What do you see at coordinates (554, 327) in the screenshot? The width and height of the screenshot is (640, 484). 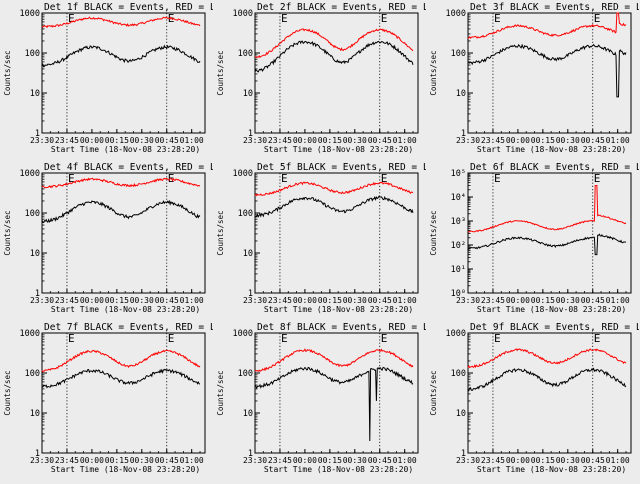 I see `panel-title: Det 9f BLACK = Events, RED = LLD` at bounding box center [554, 327].